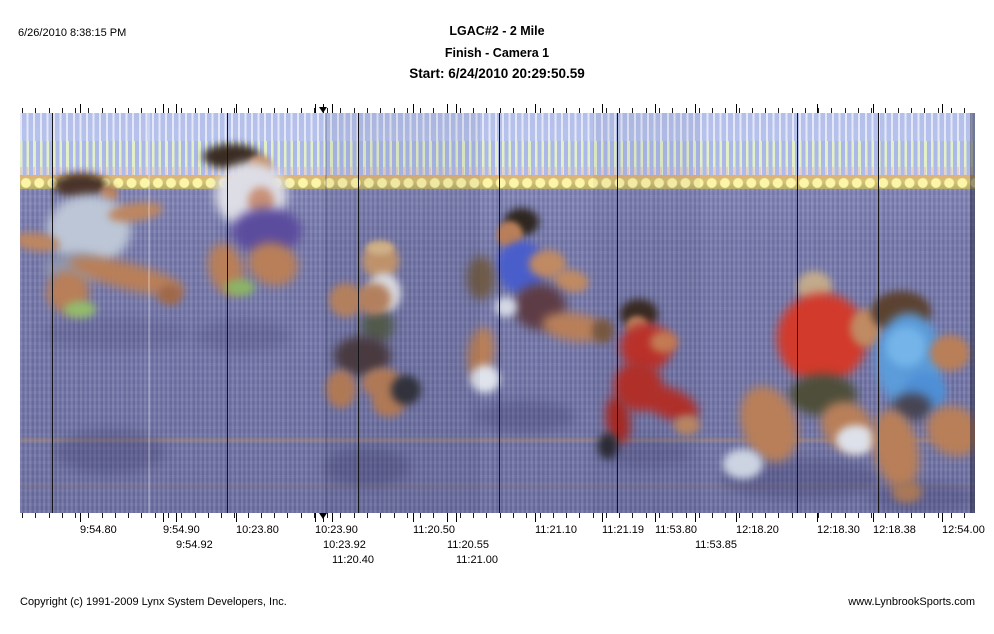 This screenshot has width=994, height=634. What do you see at coordinates (344, 545) in the screenshot?
I see `time-label: 10:23.92` at bounding box center [344, 545].